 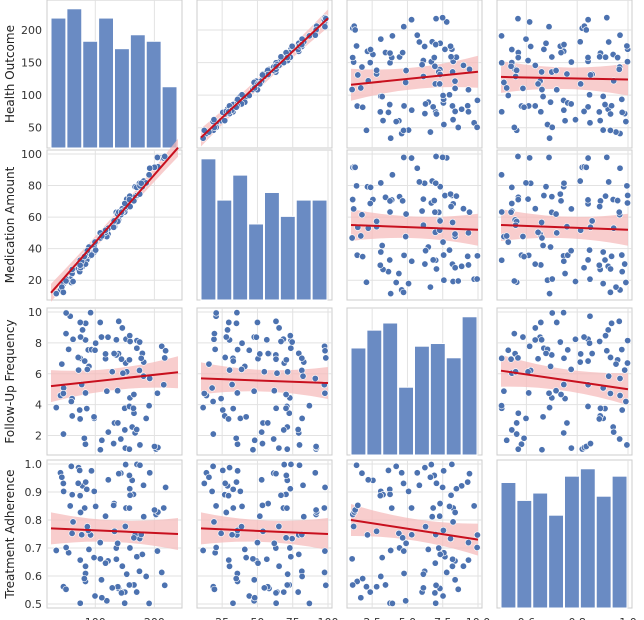 What do you see at coordinates (34, 576) in the screenshot?
I see `y-tick-label: 0.6` at bounding box center [34, 576].